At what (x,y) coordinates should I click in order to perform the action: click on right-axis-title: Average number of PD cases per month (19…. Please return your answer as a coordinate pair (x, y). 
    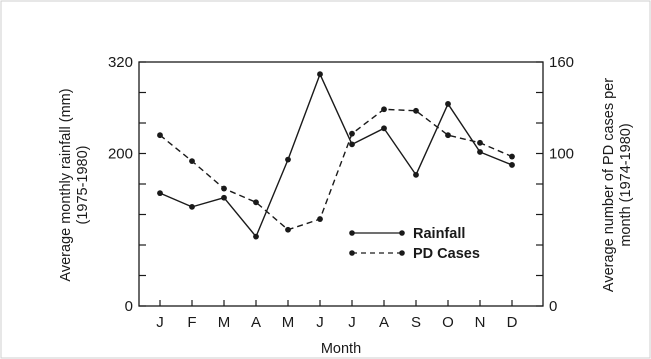
    Looking at the image, I should click on (617, 185).